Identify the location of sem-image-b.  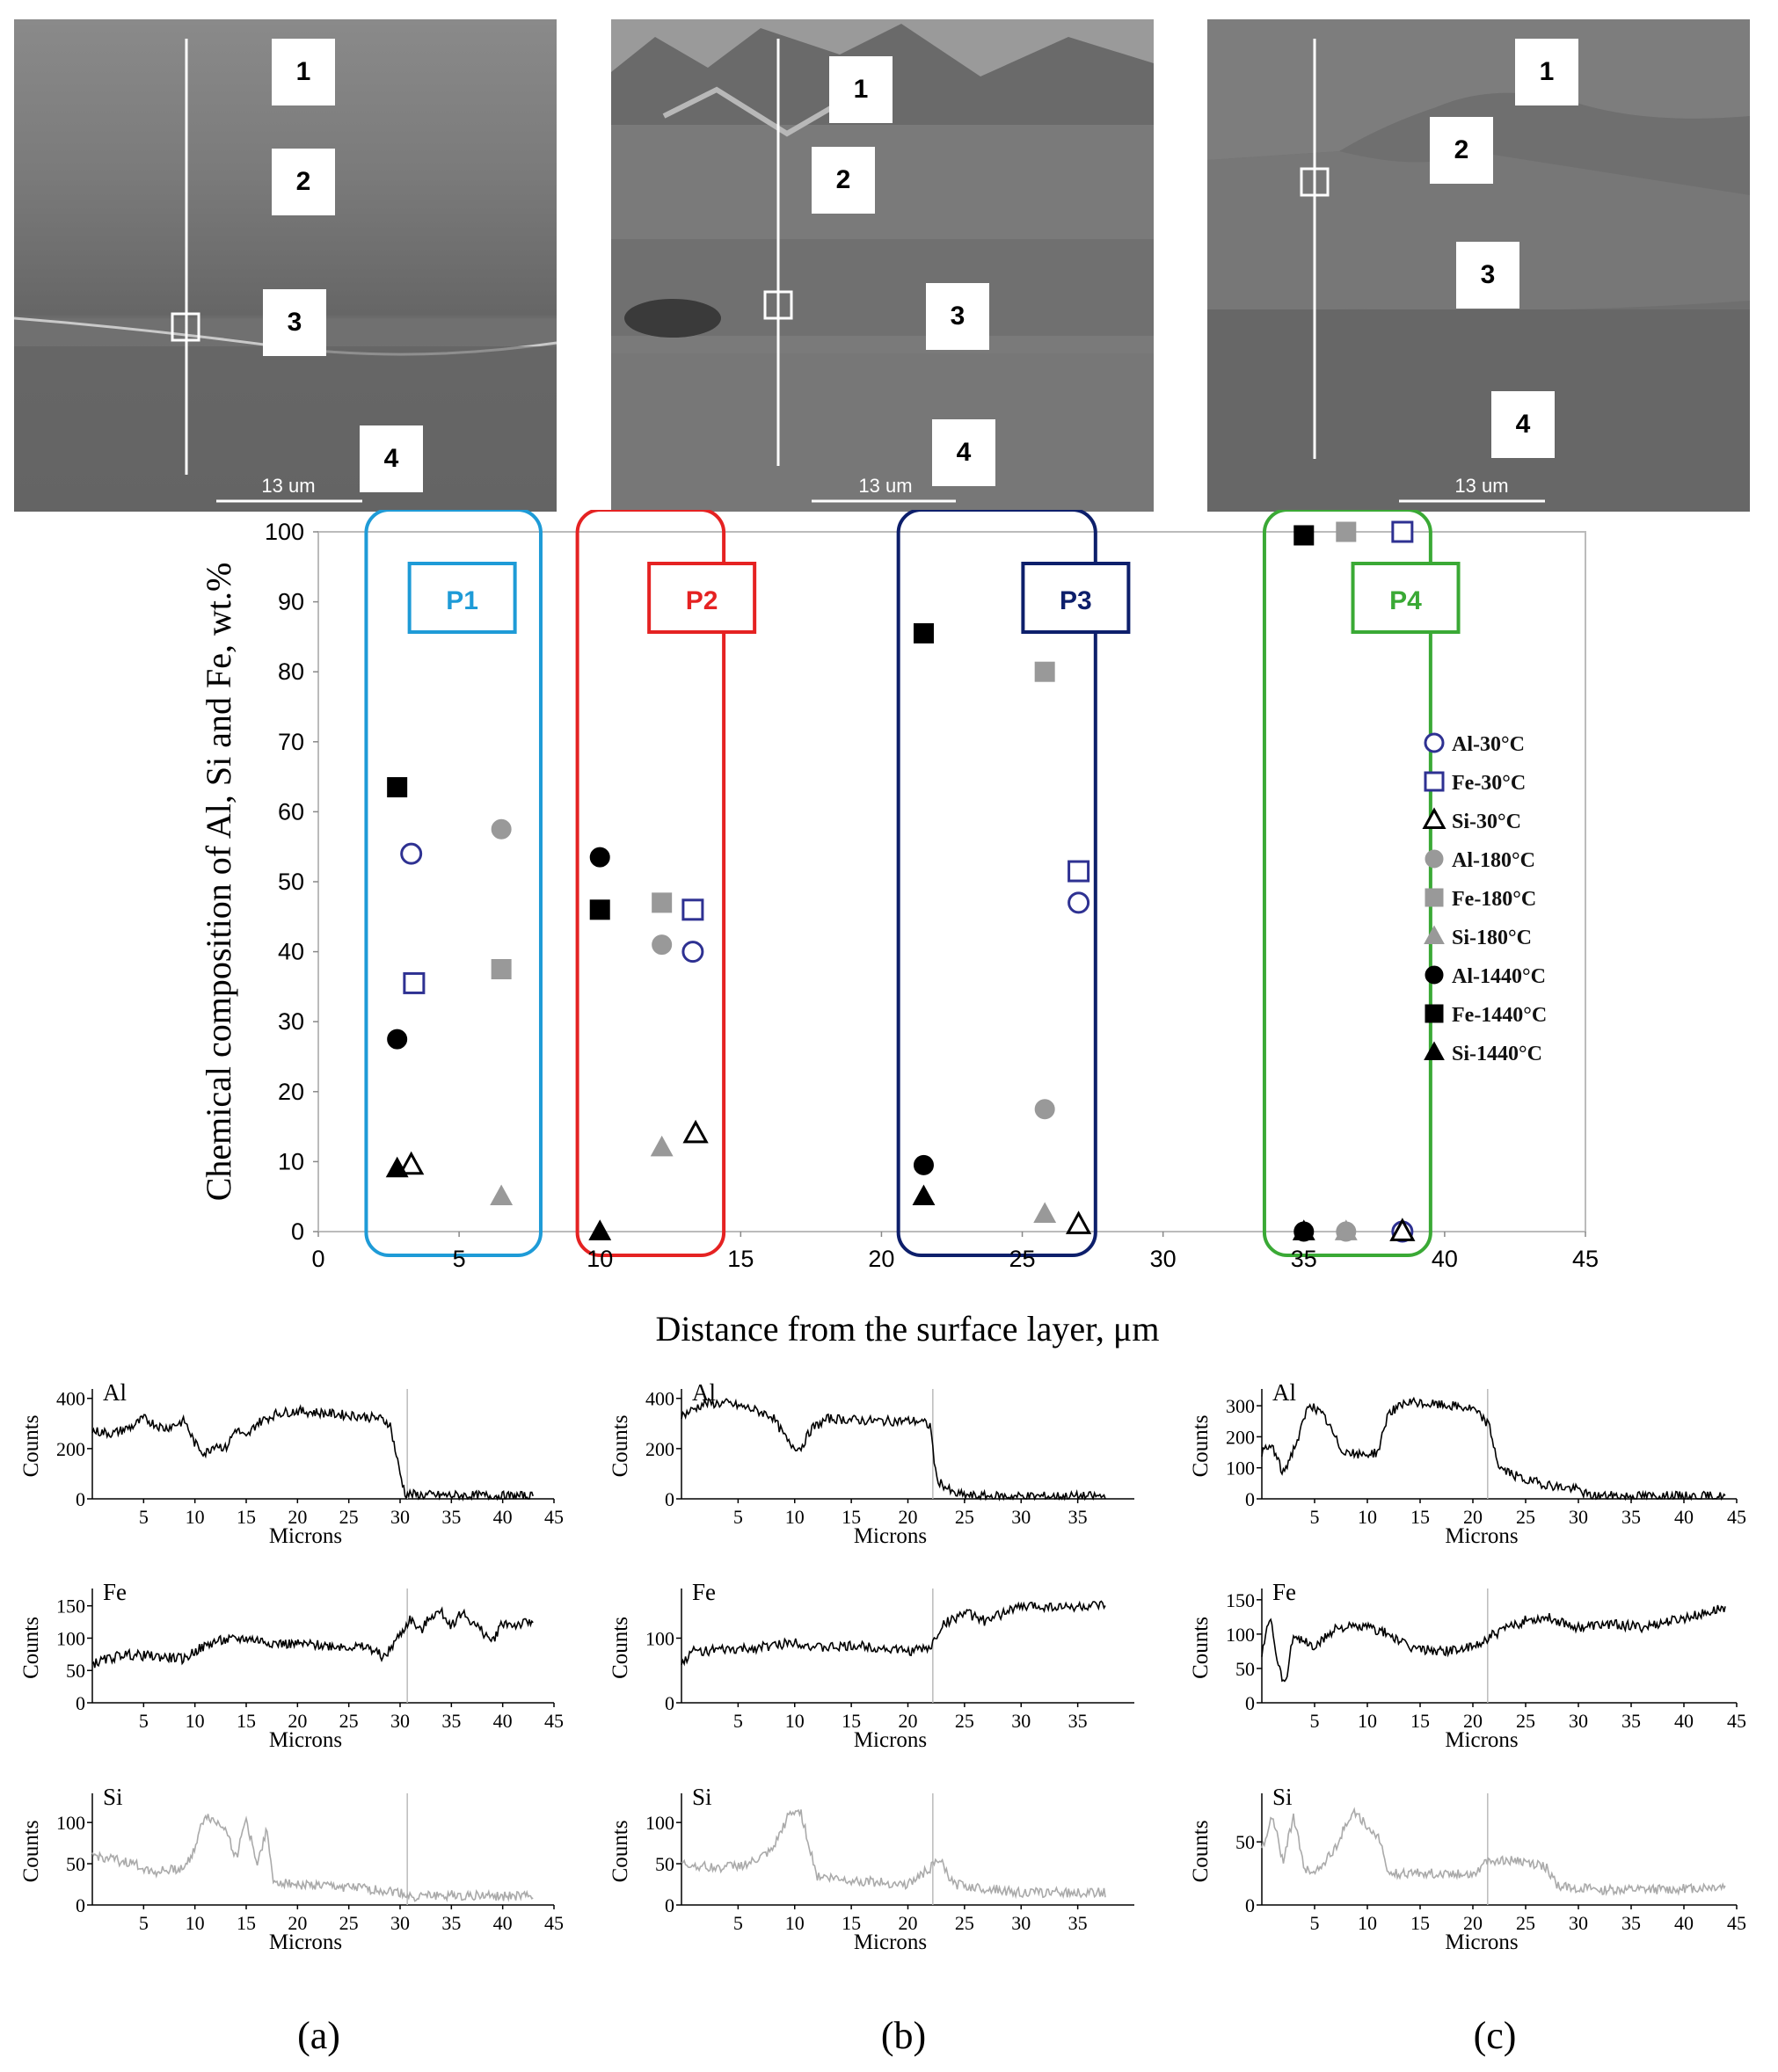
(883, 265).